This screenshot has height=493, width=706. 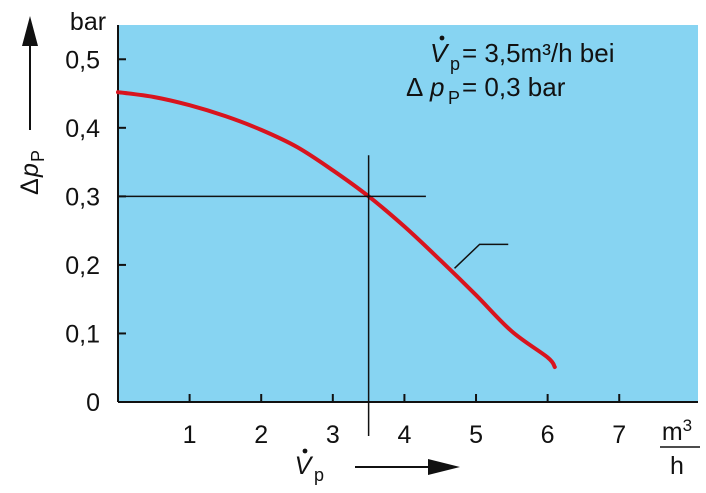 I want to click on x-unit-fraction: m3 h, so click(x=680, y=448).